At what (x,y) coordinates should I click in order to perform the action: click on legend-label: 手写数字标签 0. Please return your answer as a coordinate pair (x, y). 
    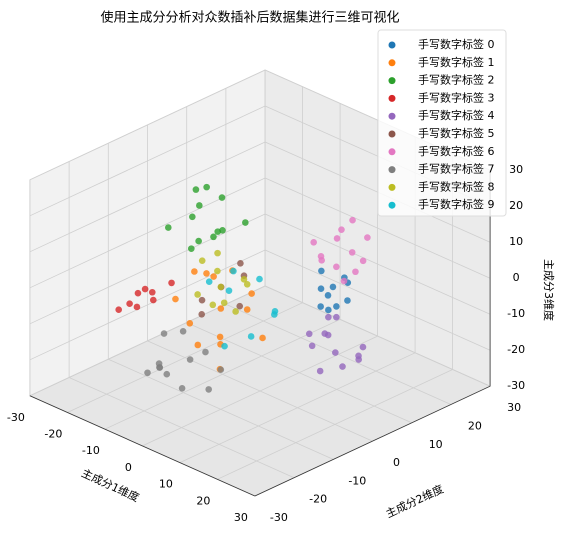
    Looking at the image, I should click on (456, 44).